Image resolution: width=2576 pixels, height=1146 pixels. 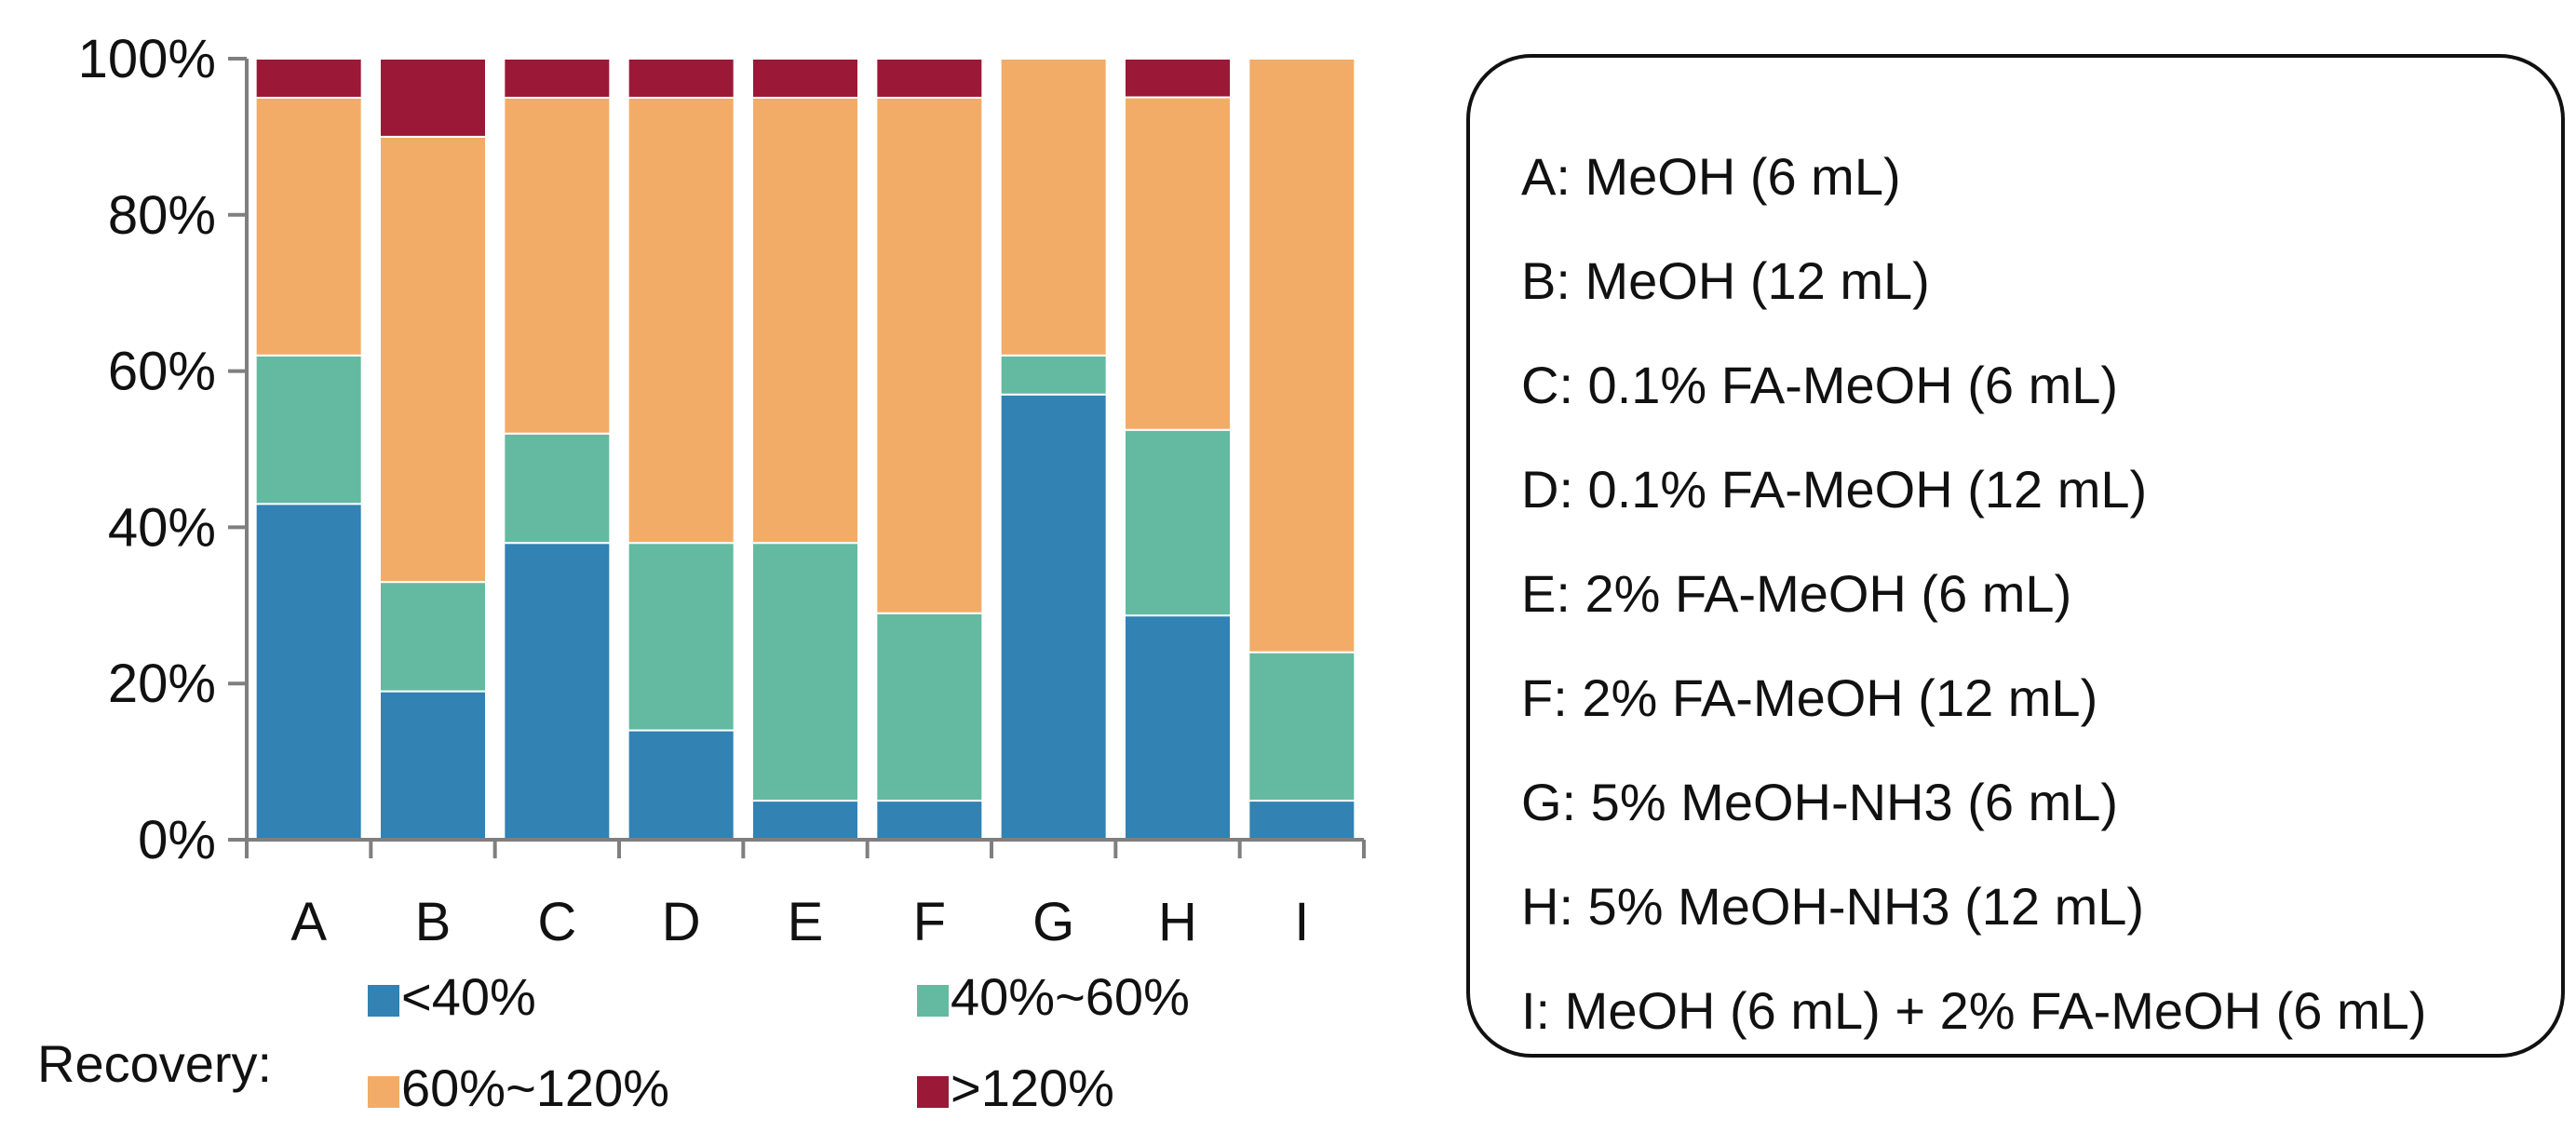 What do you see at coordinates (556, 922) in the screenshot?
I see `x-tick-label-c: C` at bounding box center [556, 922].